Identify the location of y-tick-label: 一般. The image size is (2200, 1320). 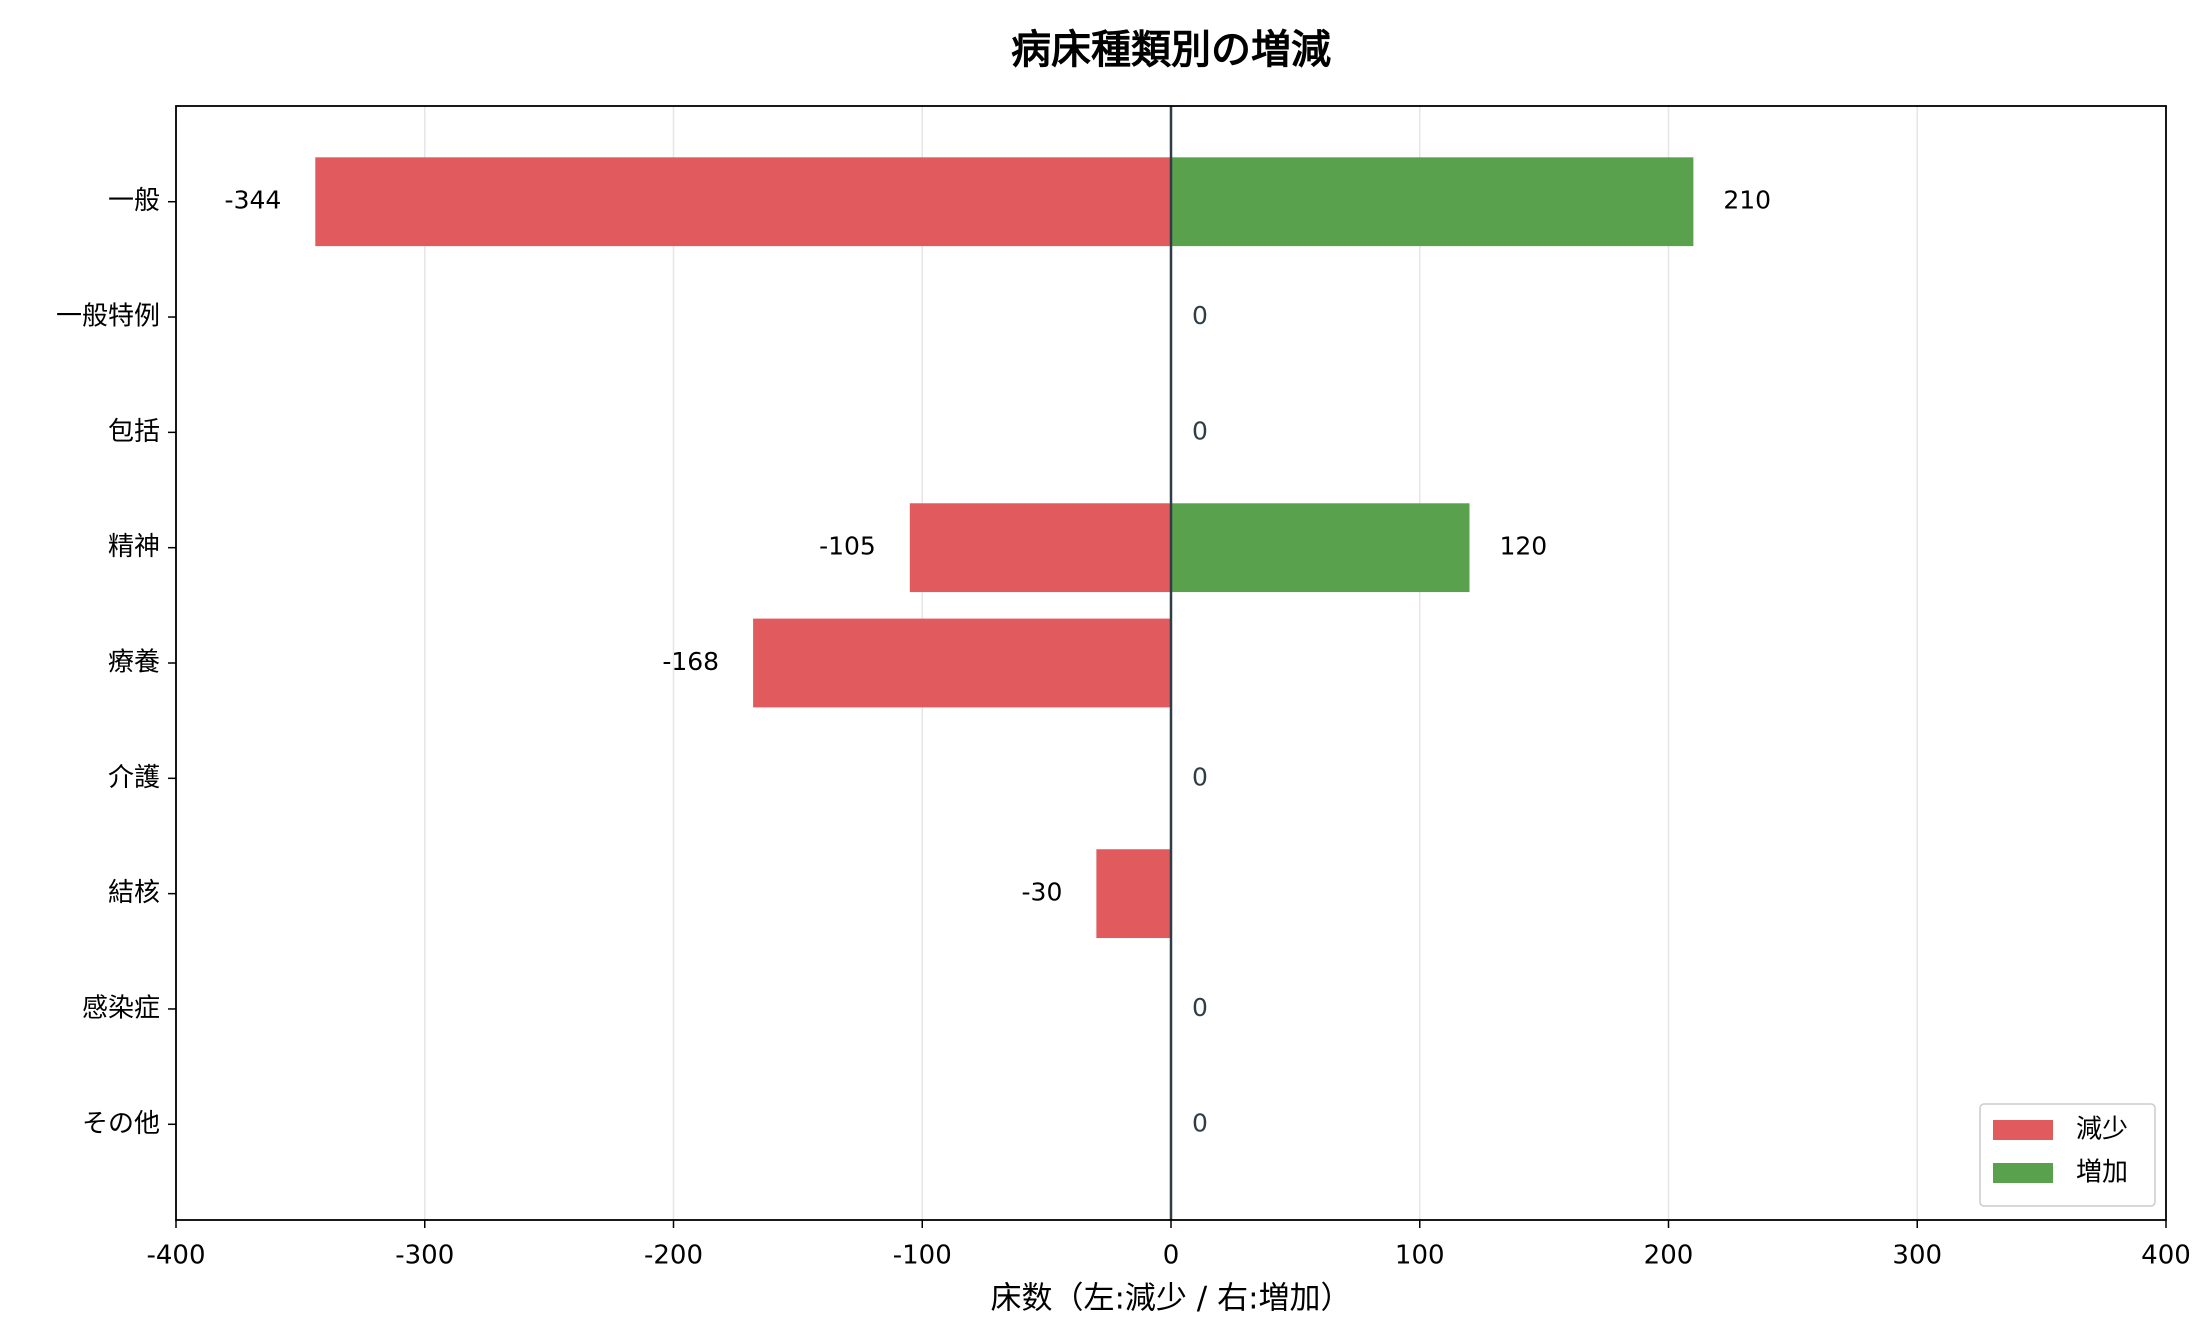
(134, 201).